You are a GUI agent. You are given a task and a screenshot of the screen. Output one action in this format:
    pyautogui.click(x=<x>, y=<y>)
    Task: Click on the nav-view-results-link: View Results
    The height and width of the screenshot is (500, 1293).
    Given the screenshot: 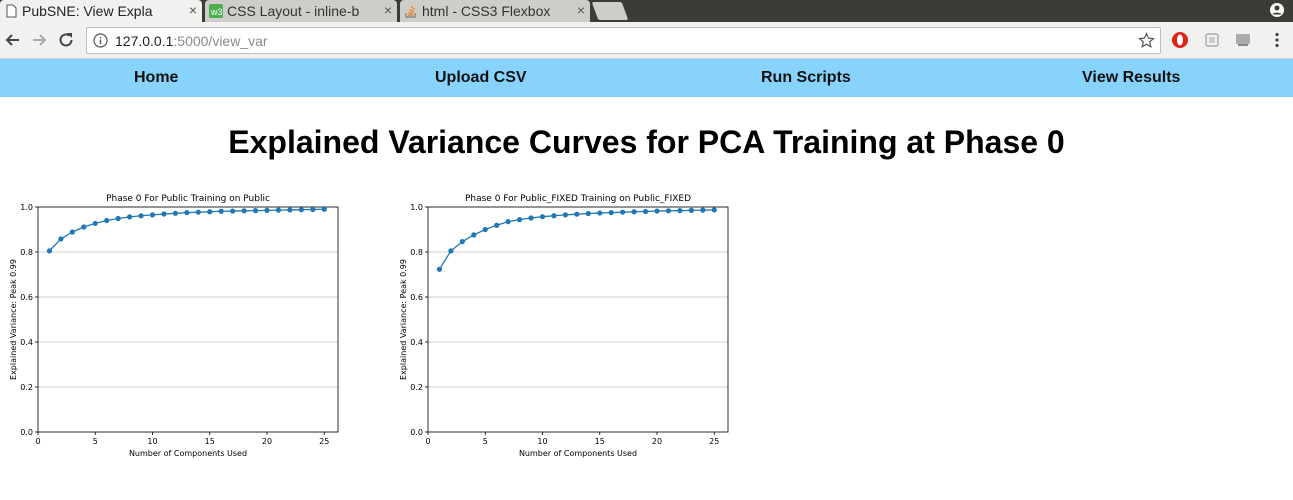 What is the action you would take?
    pyautogui.click(x=1131, y=77)
    